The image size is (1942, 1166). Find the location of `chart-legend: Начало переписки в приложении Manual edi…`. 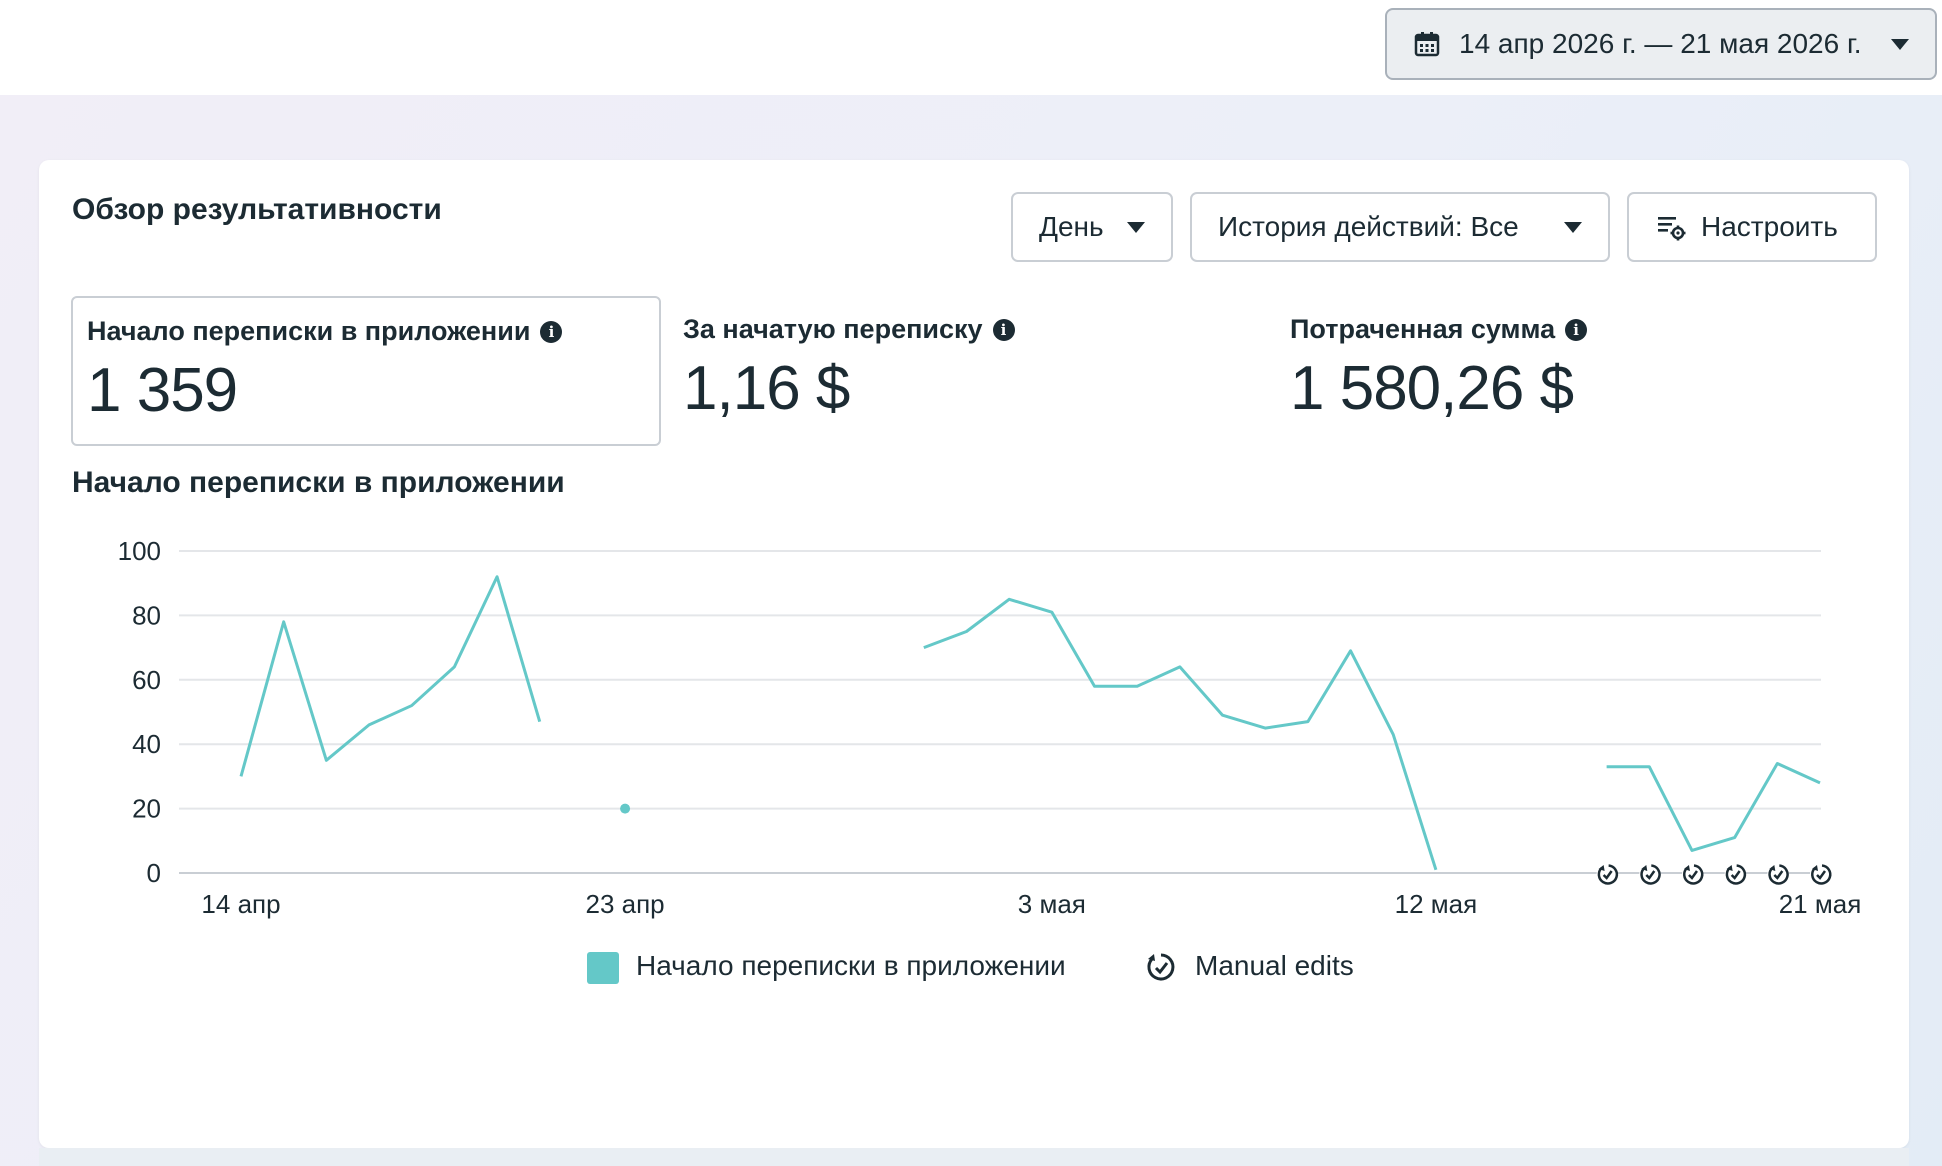

chart-legend: Начало переписки в приложении Manual edi… is located at coordinates (974, 972).